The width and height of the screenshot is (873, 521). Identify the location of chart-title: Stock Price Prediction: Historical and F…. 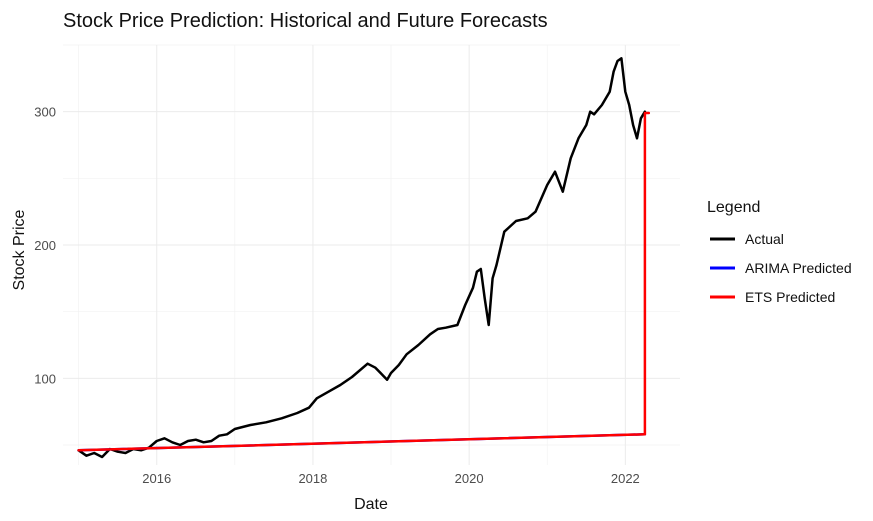
(305, 21).